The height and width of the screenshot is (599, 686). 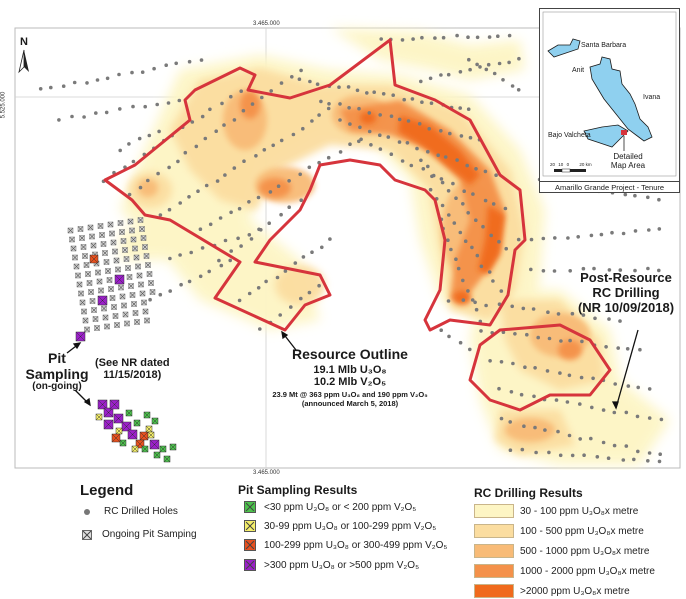 I want to click on see-nr-line2: 11/15/2018), so click(x=132, y=375).